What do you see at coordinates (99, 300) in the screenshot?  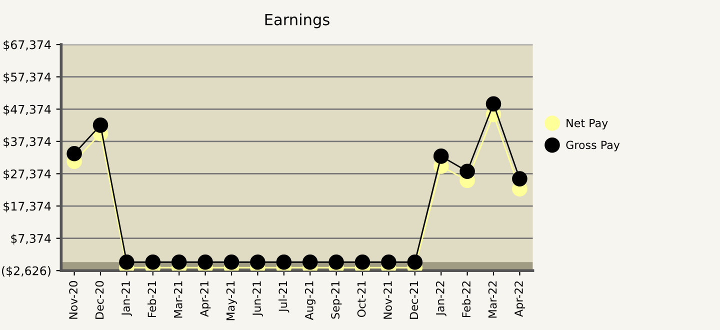 I see `x-tick-label: Dec-20` at bounding box center [99, 300].